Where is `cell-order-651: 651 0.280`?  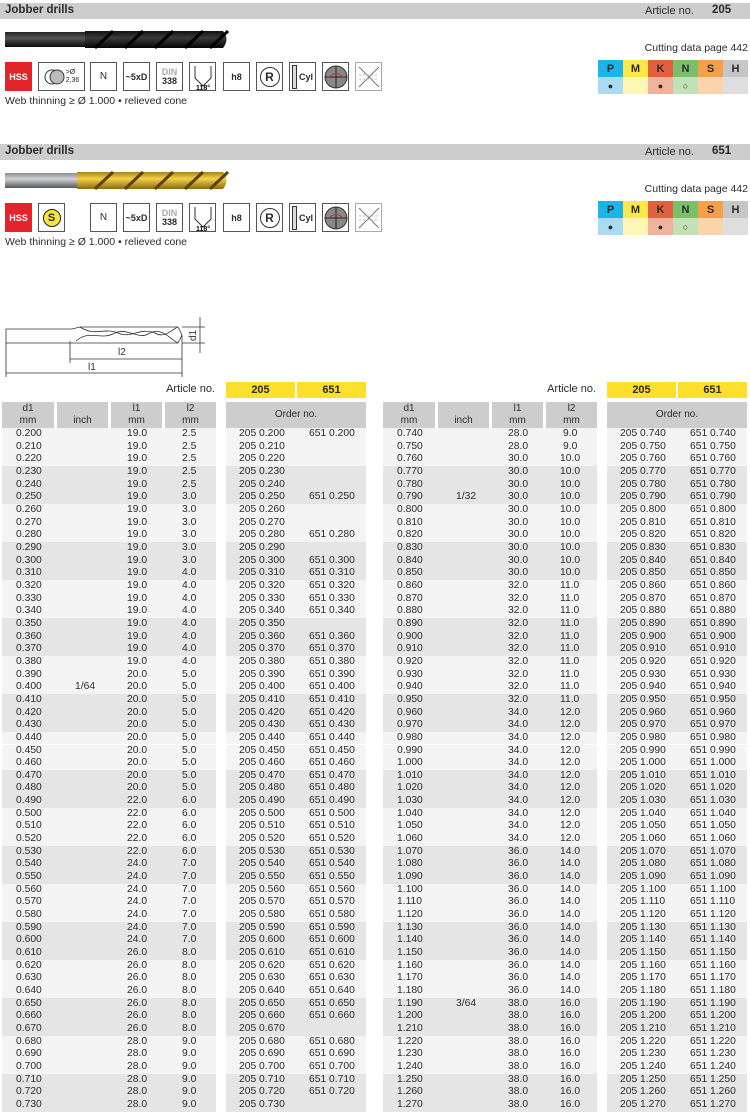
cell-order-651: 651 0.280 is located at coordinates (332, 535).